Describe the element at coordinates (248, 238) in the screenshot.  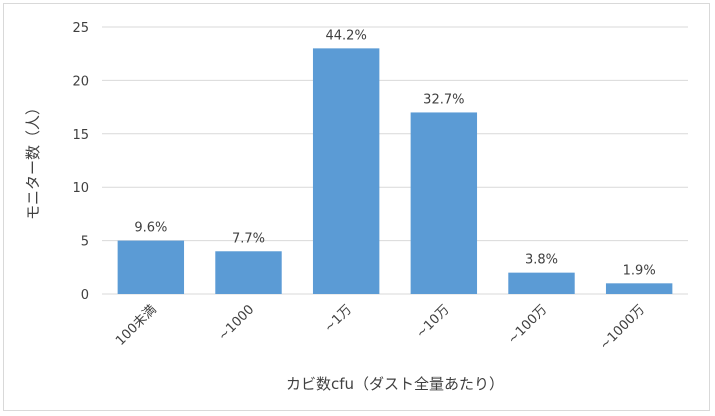
I see `data-label: 7.7%` at that location.